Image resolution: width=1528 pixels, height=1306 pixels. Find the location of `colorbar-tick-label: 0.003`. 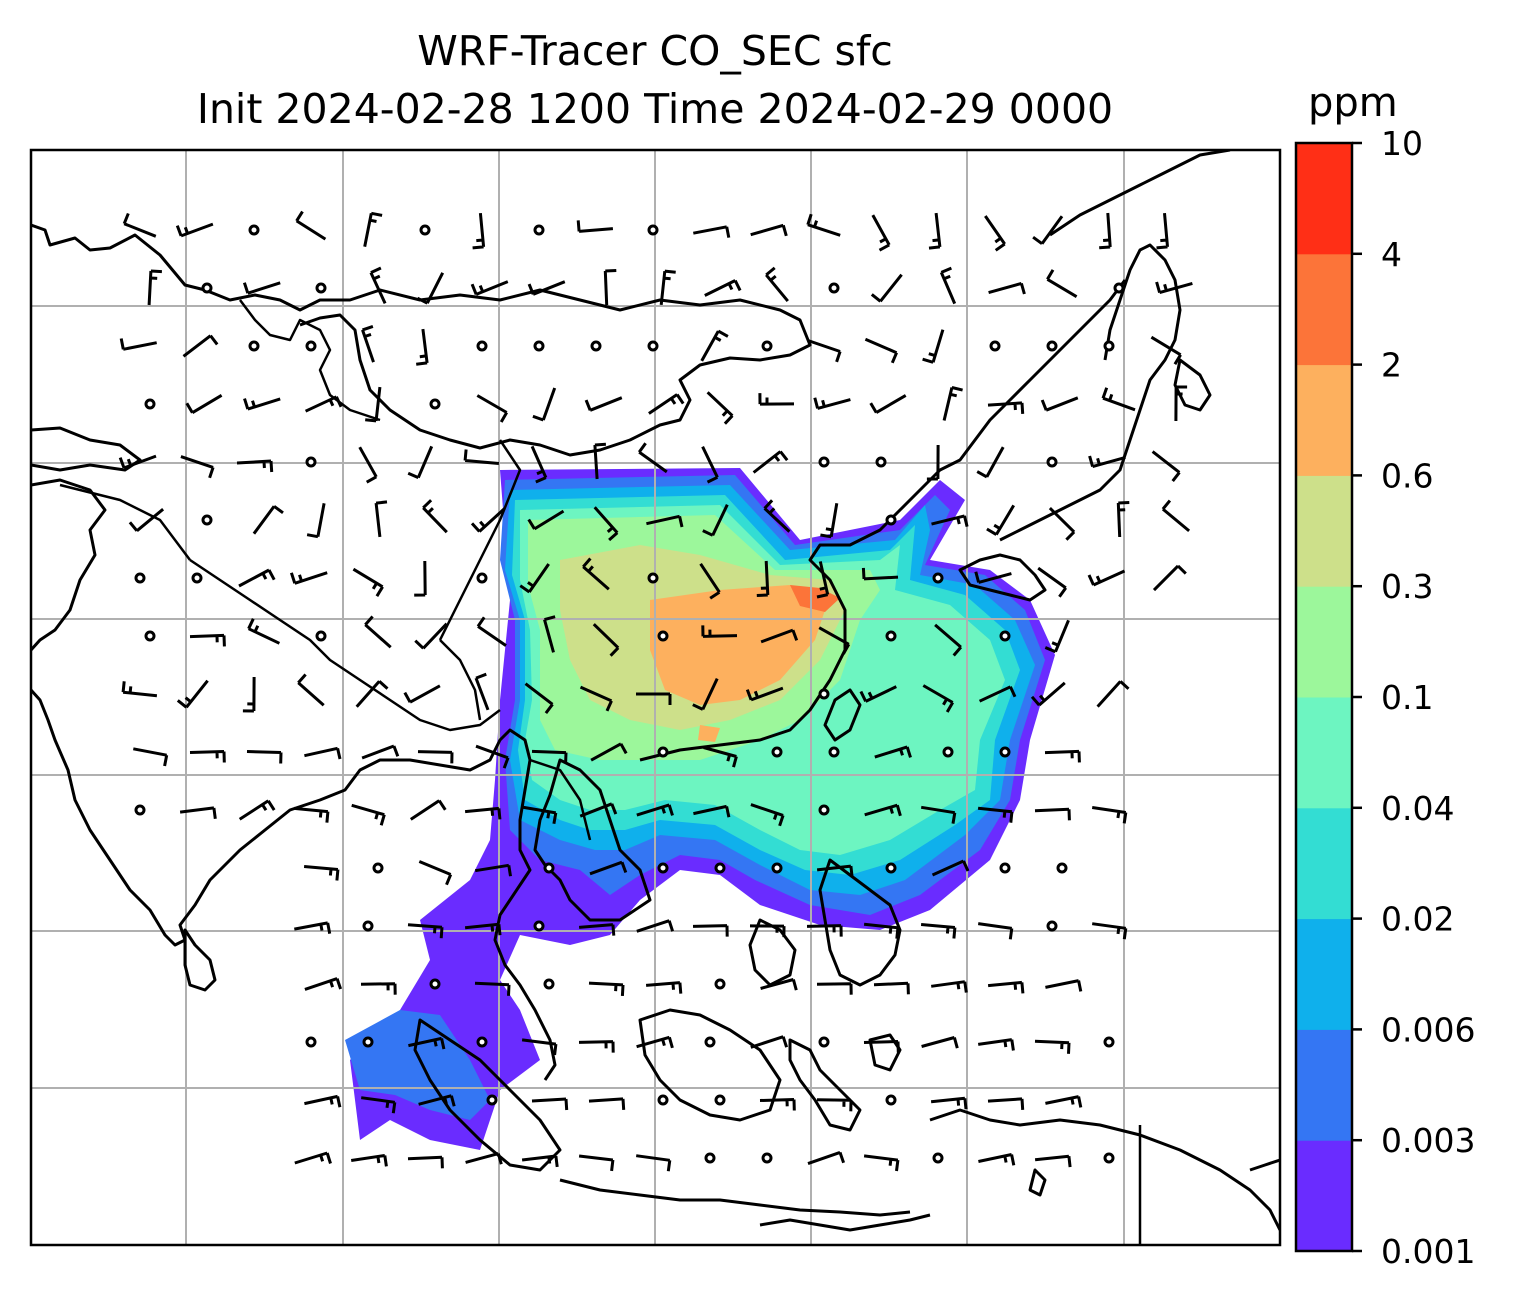

colorbar-tick-label: 0.003 is located at coordinates (1428, 1140).